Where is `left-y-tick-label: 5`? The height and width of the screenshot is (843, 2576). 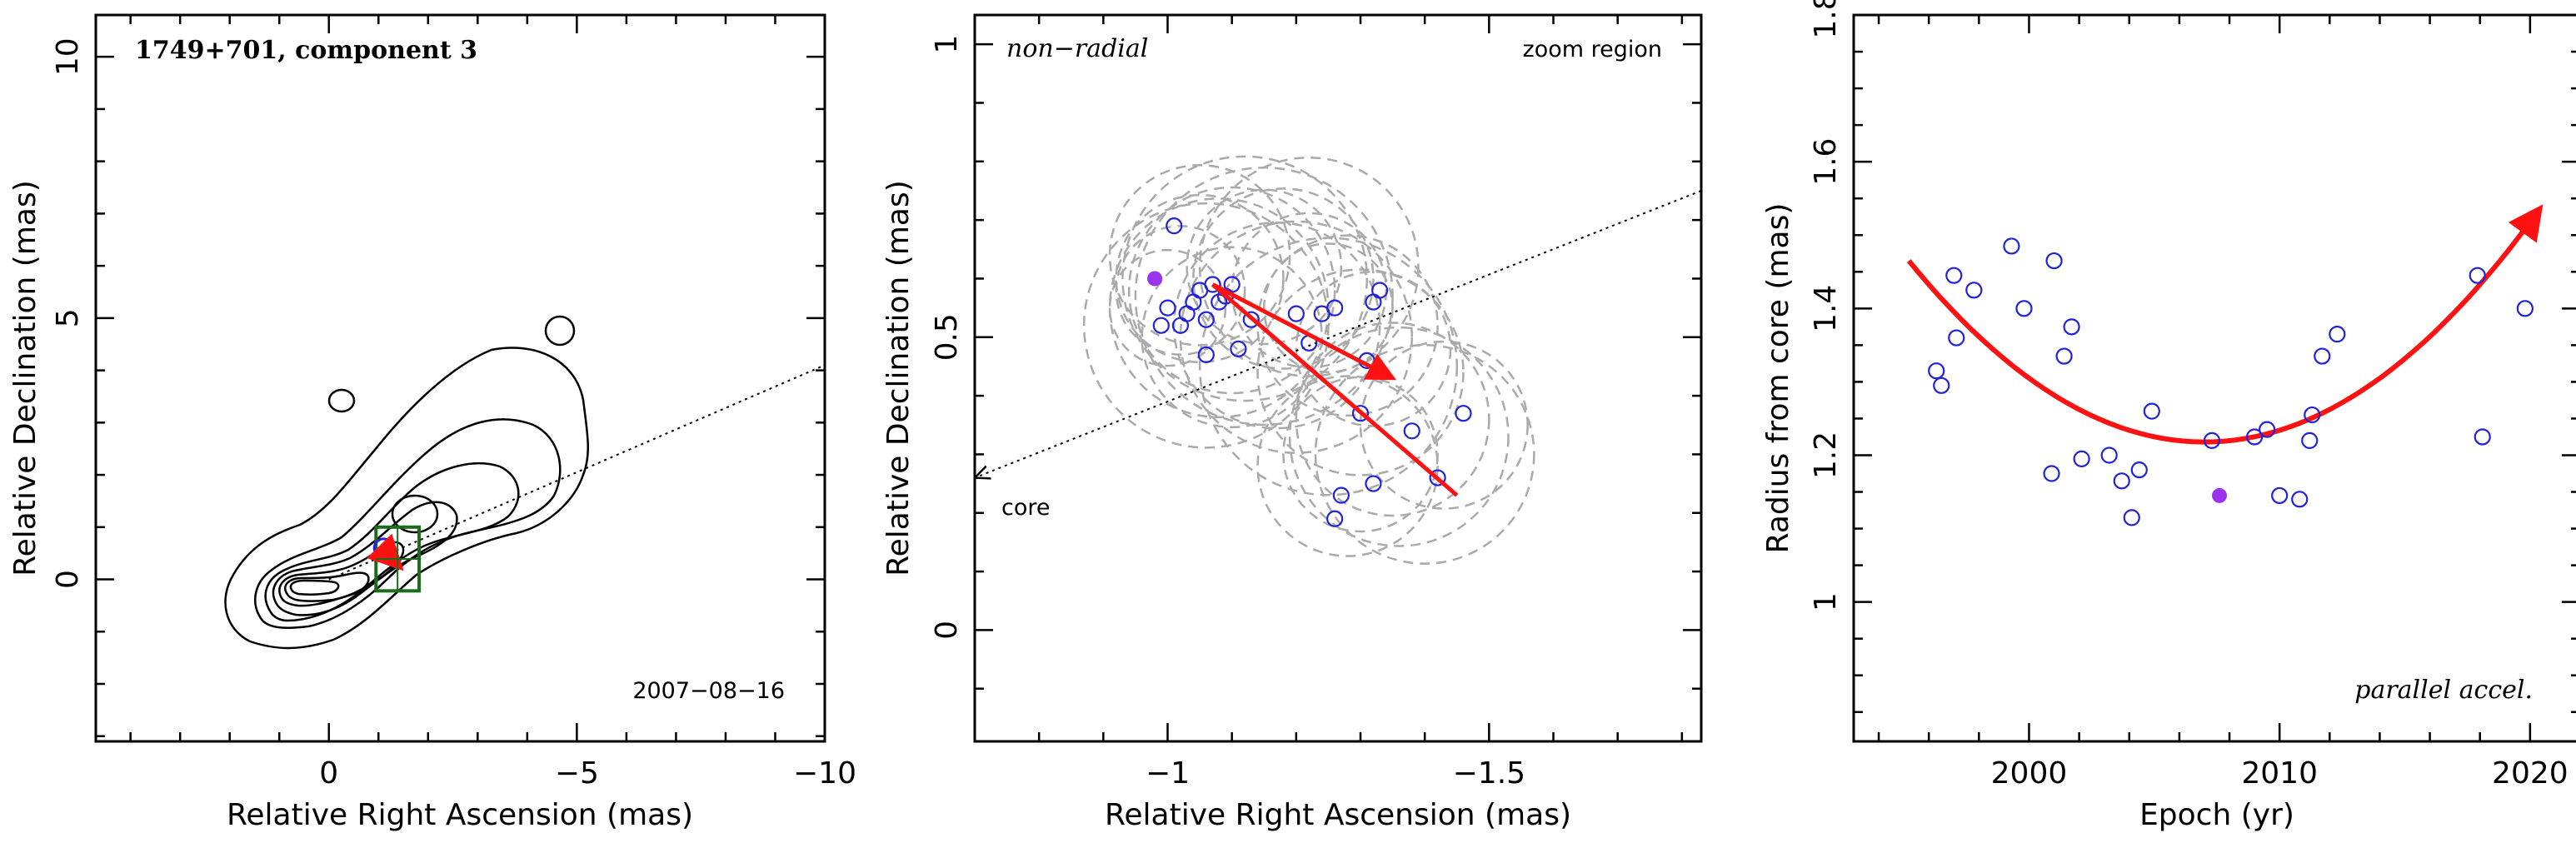 left-y-tick-label: 5 is located at coordinates (68, 317).